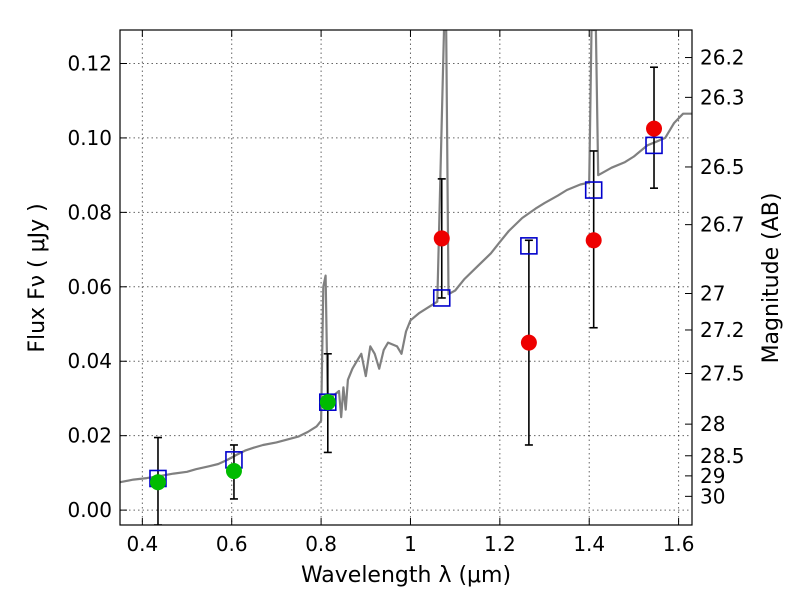 This screenshot has height=600, width=800. Describe the element at coordinates (89, 138) in the screenshot. I see `y-tick-label: 0.10` at that location.